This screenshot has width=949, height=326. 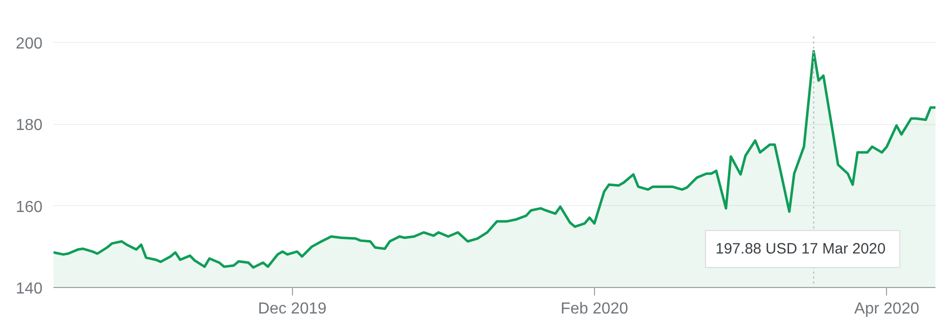 What do you see at coordinates (29, 125) in the screenshot?
I see `y-tick-label: 180` at bounding box center [29, 125].